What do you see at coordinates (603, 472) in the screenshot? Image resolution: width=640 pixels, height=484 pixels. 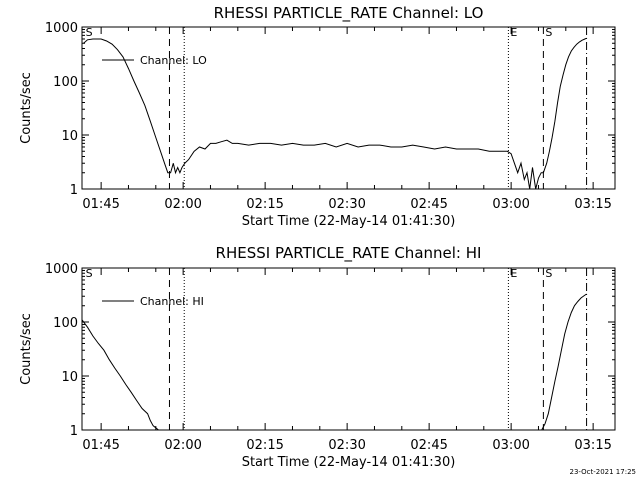 I see `footer-timestamp: 23-Oct-2021 17:25` at bounding box center [603, 472].